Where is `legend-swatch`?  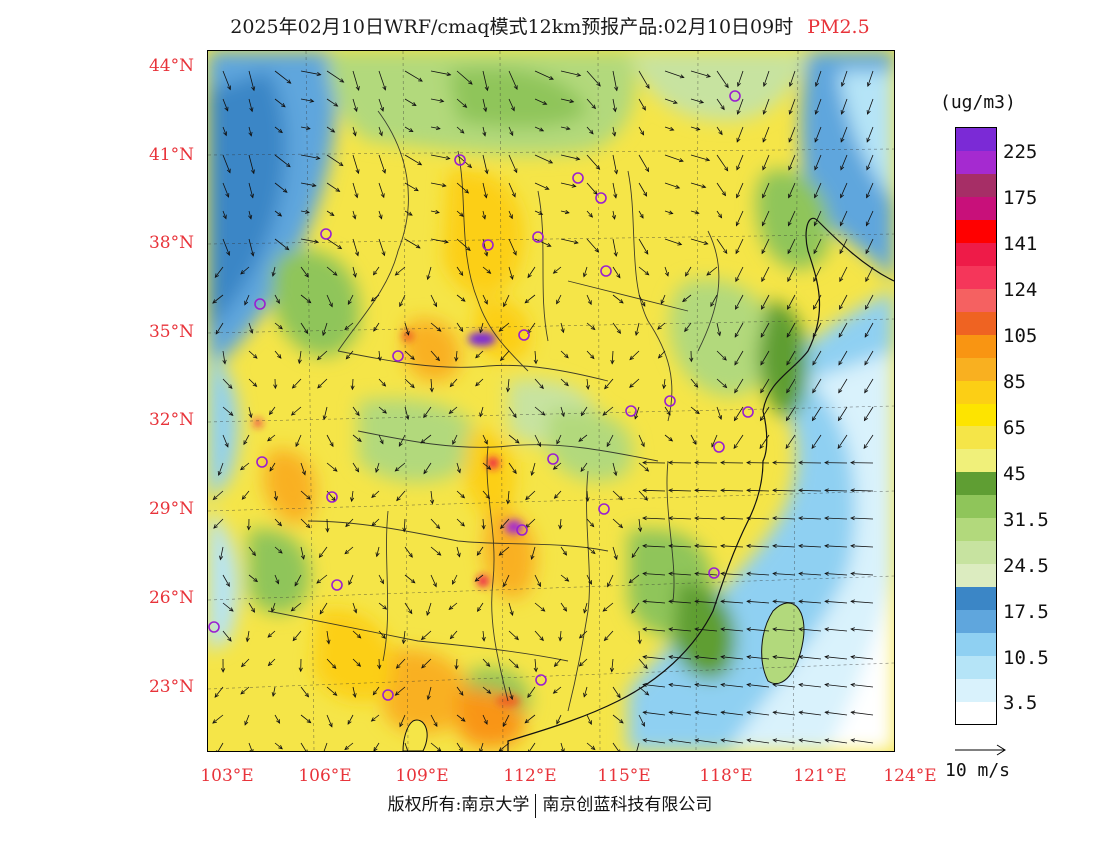
legend-swatch is located at coordinates (976, 552).